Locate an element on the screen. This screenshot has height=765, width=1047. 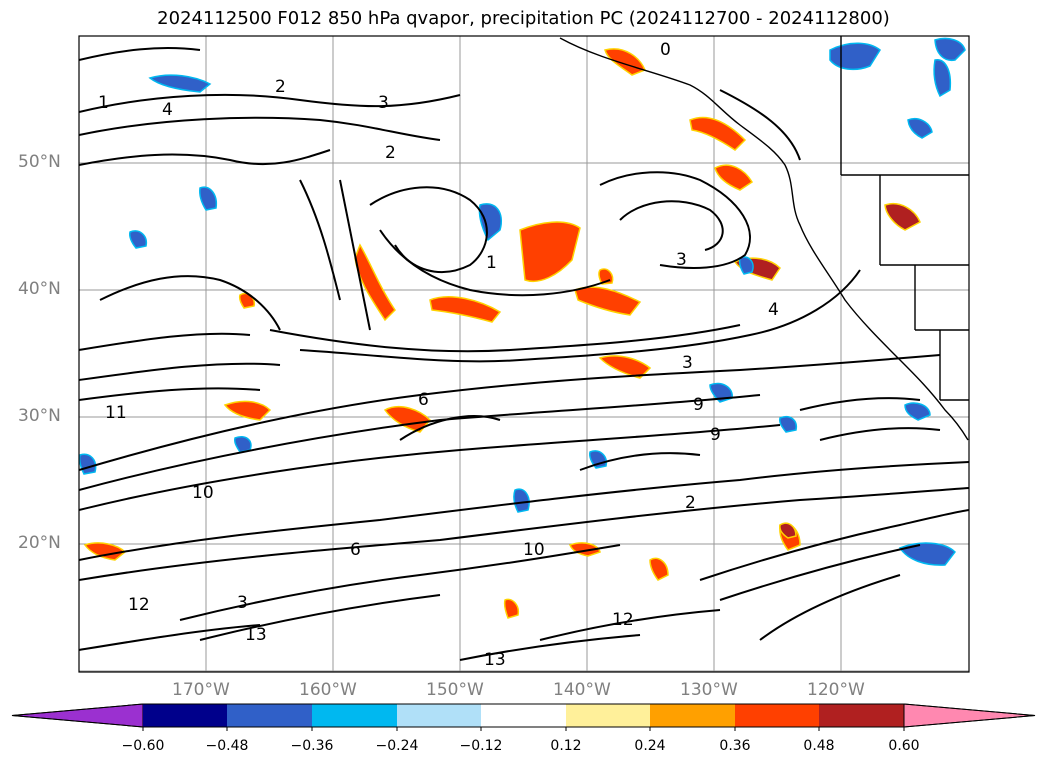
lat-label: 40°N is located at coordinates (39, 289).